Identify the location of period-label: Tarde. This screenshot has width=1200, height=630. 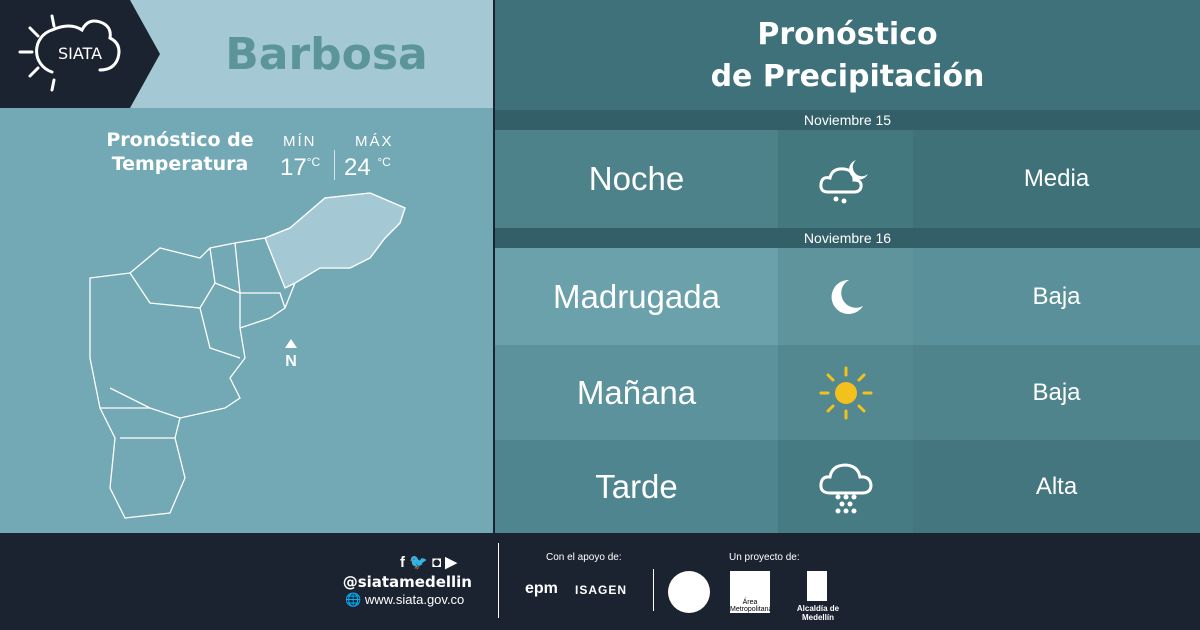
(636, 486).